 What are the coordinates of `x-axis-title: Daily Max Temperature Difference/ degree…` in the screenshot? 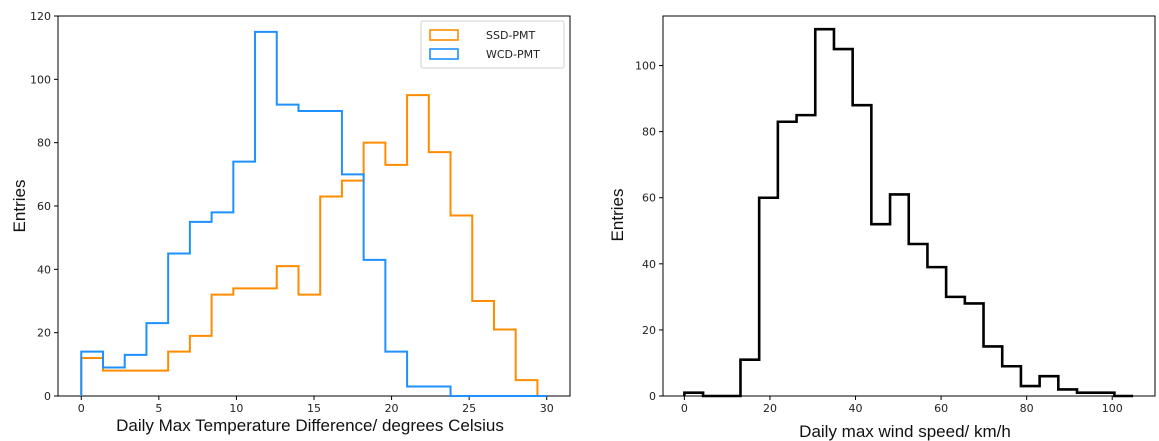 It's located at (310, 425).